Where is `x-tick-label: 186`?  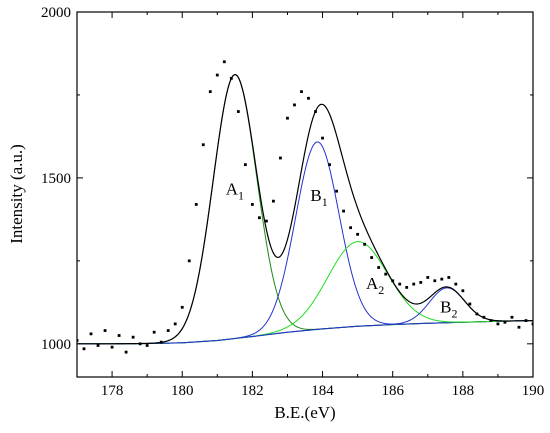 x-tick-label: 186 is located at coordinates (392, 391).